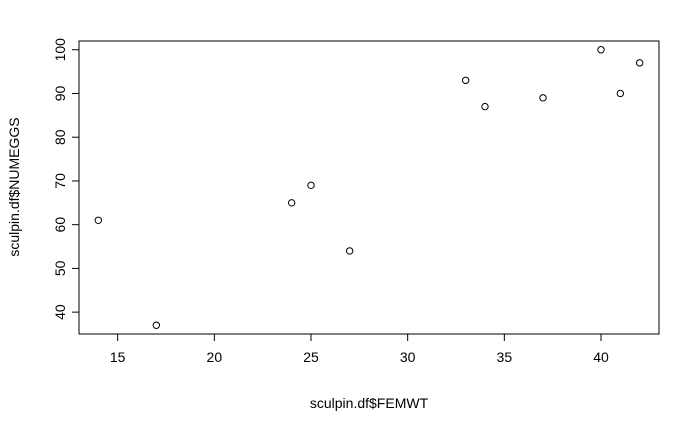 This screenshot has width=700, height=432. What do you see at coordinates (60, 137) in the screenshot?
I see `y-tick-label: 80` at bounding box center [60, 137].